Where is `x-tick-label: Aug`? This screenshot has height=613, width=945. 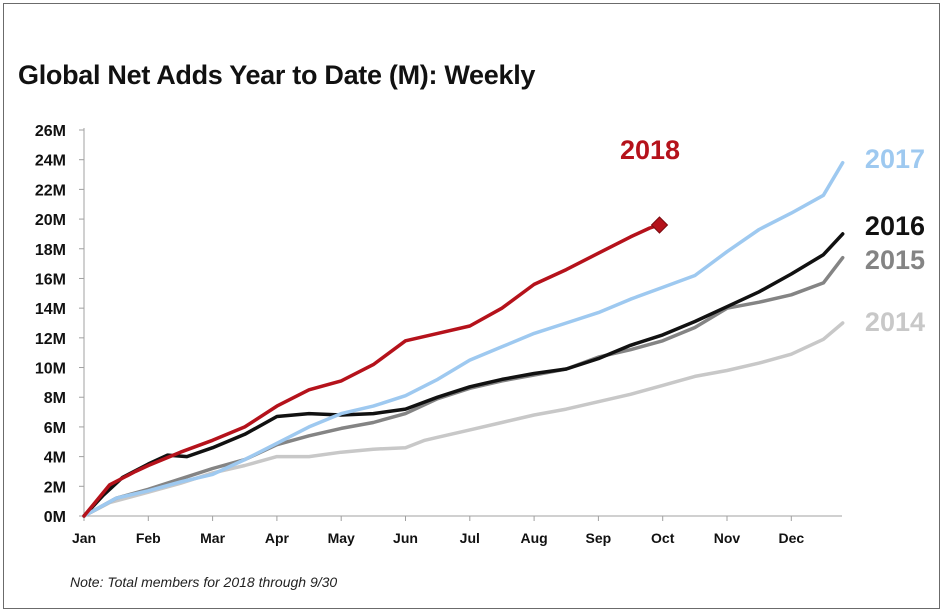 x-tick-label: Aug is located at coordinates (533, 538).